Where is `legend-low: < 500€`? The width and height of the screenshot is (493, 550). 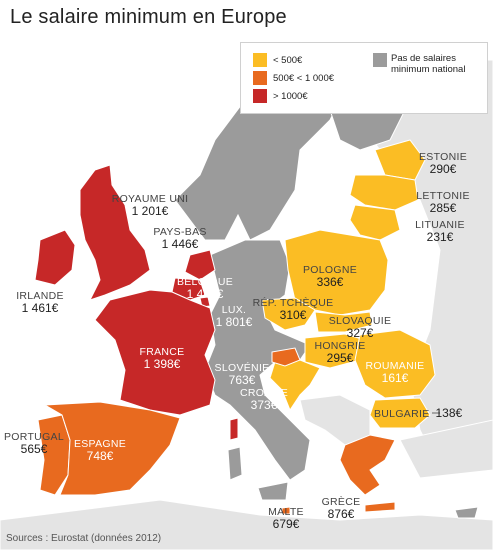 legend-low: < 500€ is located at coordinates (277, 60).